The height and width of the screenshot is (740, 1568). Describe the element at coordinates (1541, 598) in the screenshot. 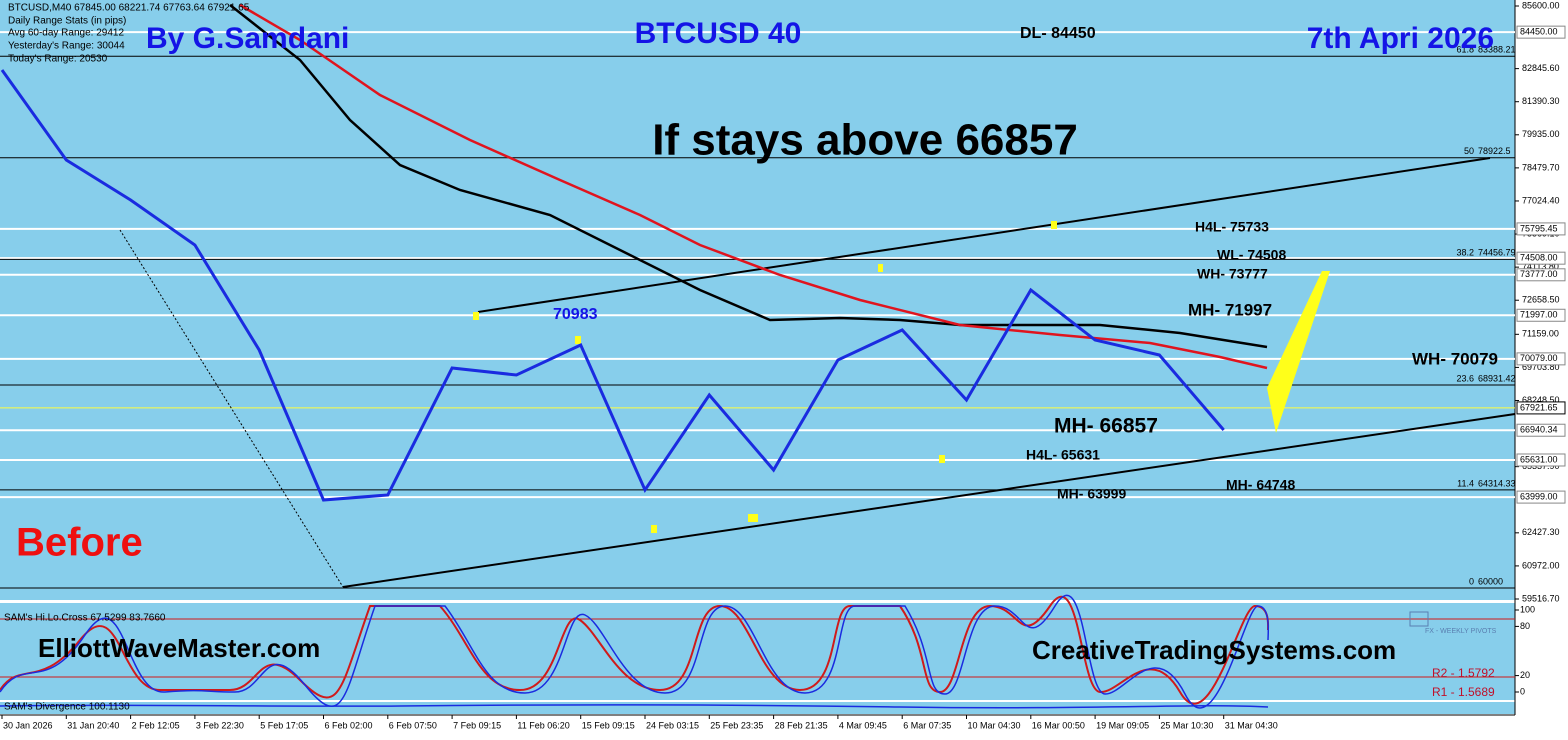

I see `y-tick-label: 59516.70` at that location.